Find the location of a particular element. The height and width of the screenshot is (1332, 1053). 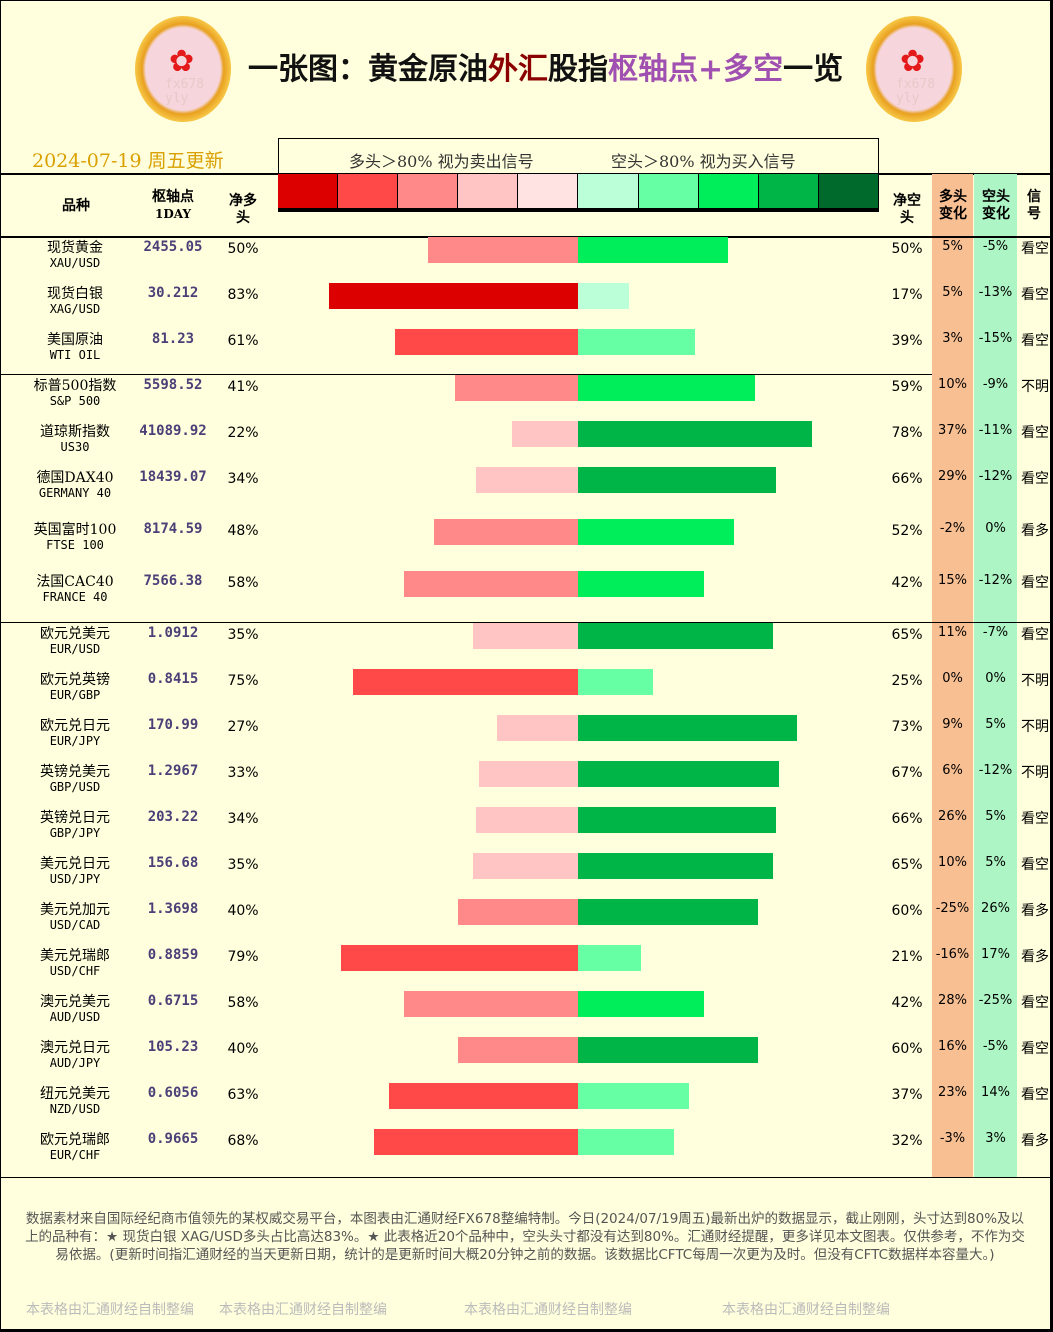

pivot-value: 81.23 is located at coordinates (173, 339).